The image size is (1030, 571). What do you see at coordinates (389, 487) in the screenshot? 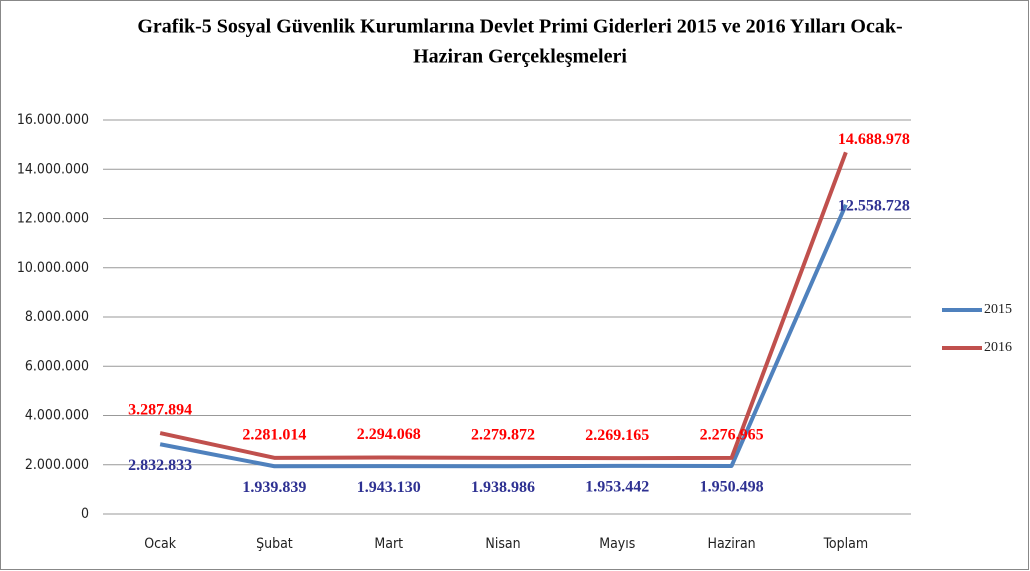
I see `data-label: 1.943.130` at bounding box center [389, 487].